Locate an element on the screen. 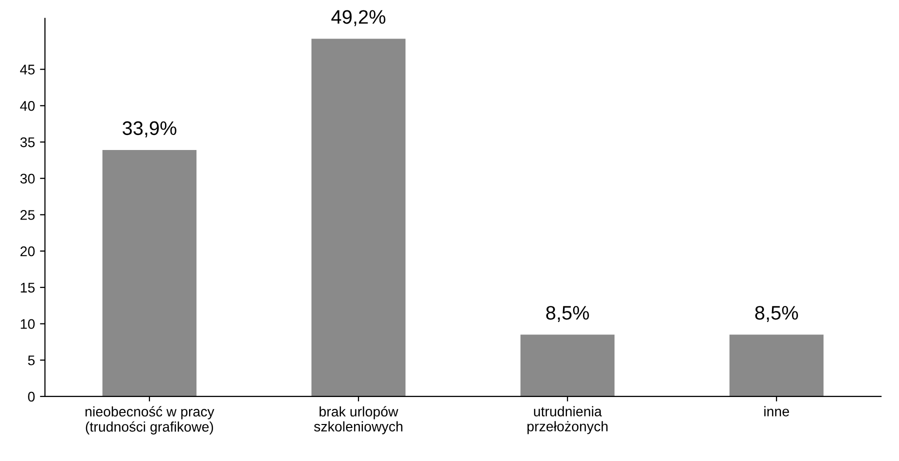 The height and width of the screenshot is (461, 899). x-tick-label: inne is located at coordinates (777, 411).